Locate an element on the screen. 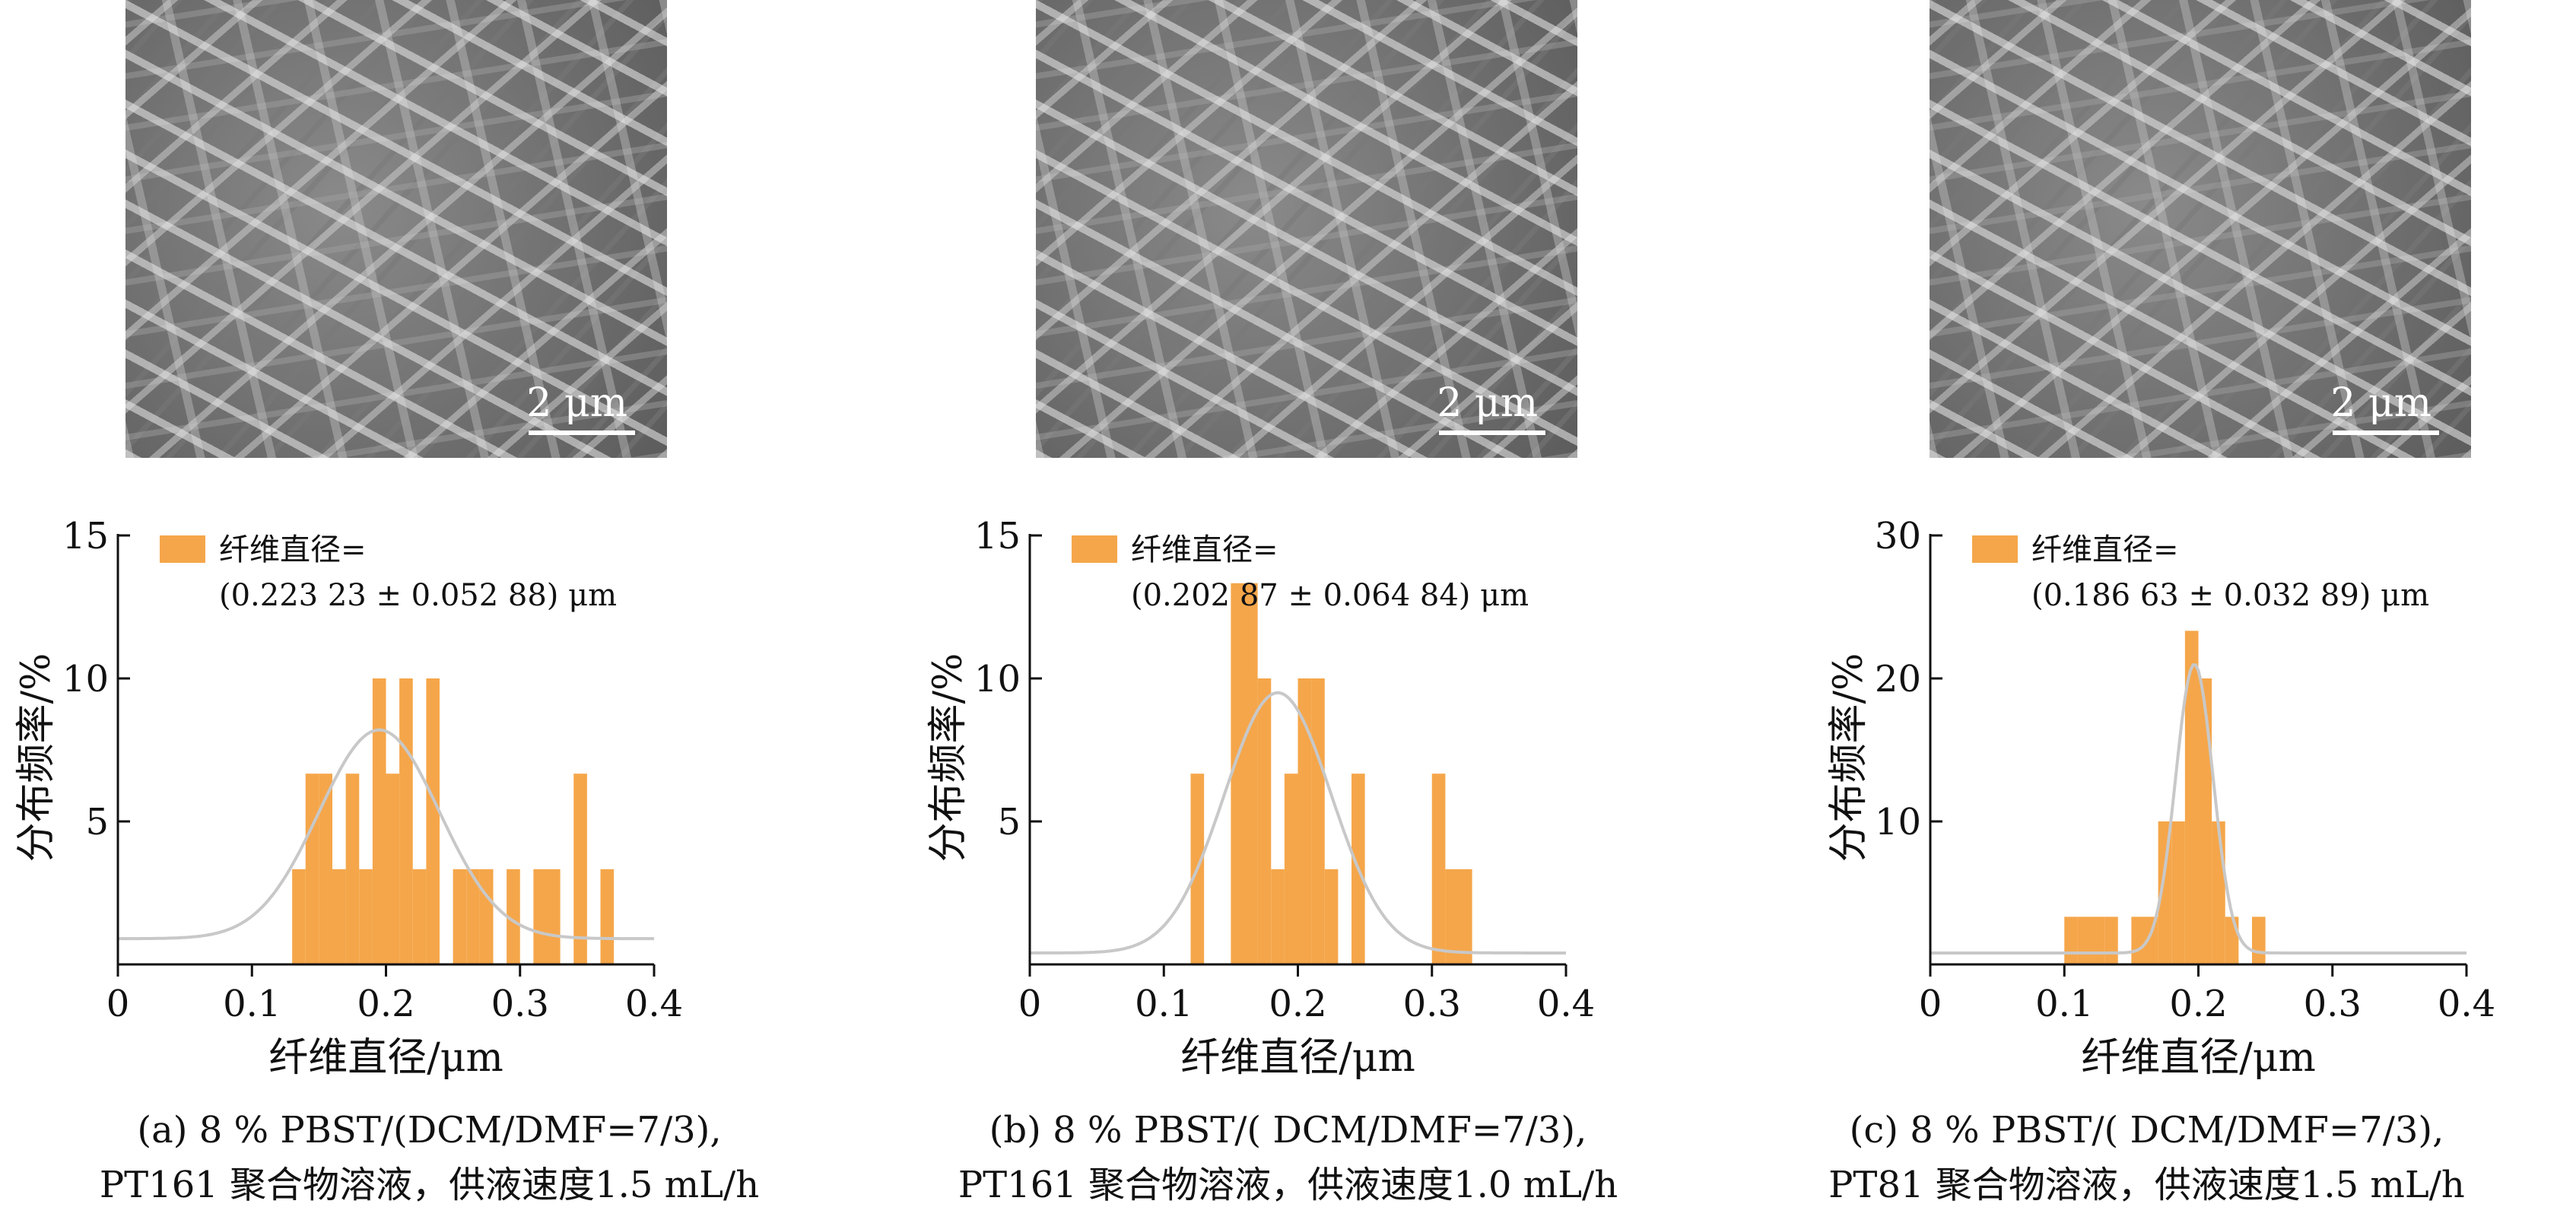 Image resolution: width=2576 pixels, height=1223 pixels. caption-line-1: (a) 8 % PBST/(DCM/DMF=7/3), is located at coordinates (429, 1130).